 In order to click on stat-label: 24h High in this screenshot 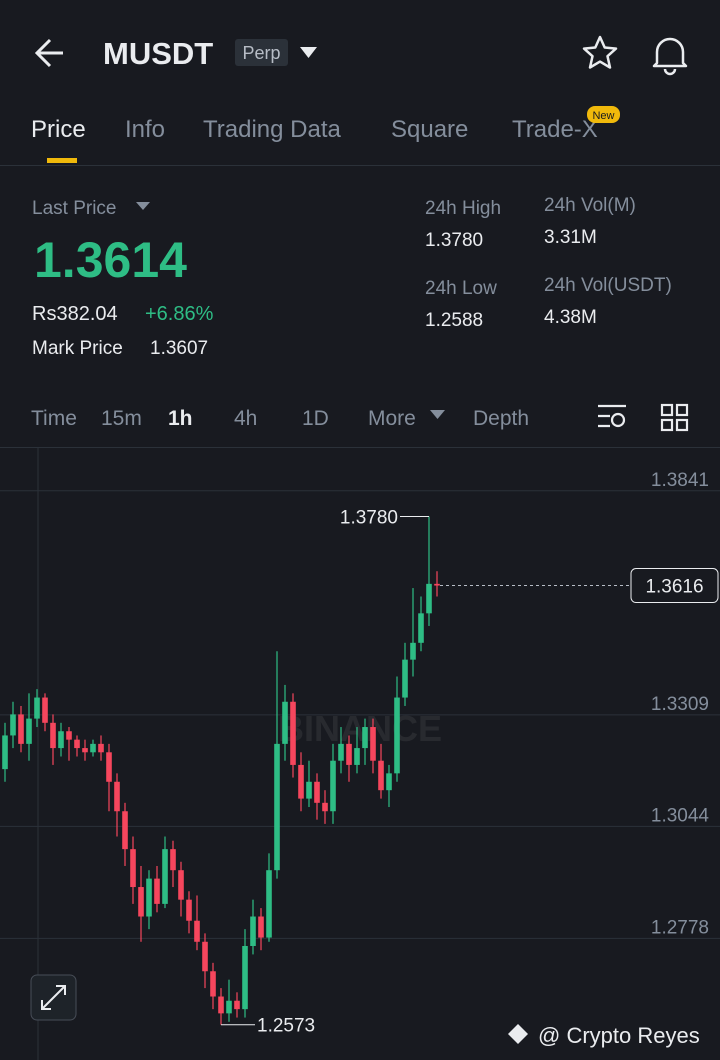, I will do `click(463, 208)`.